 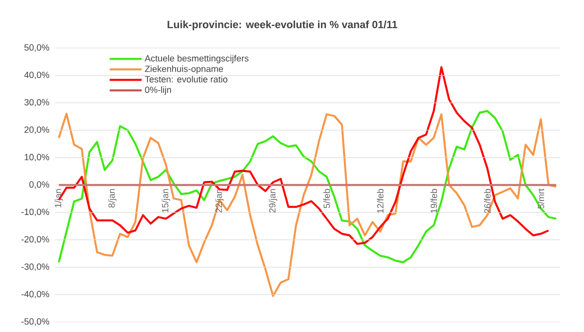 I want to click on x-tick-label: 5/mrt, so click(x=541, y=198).